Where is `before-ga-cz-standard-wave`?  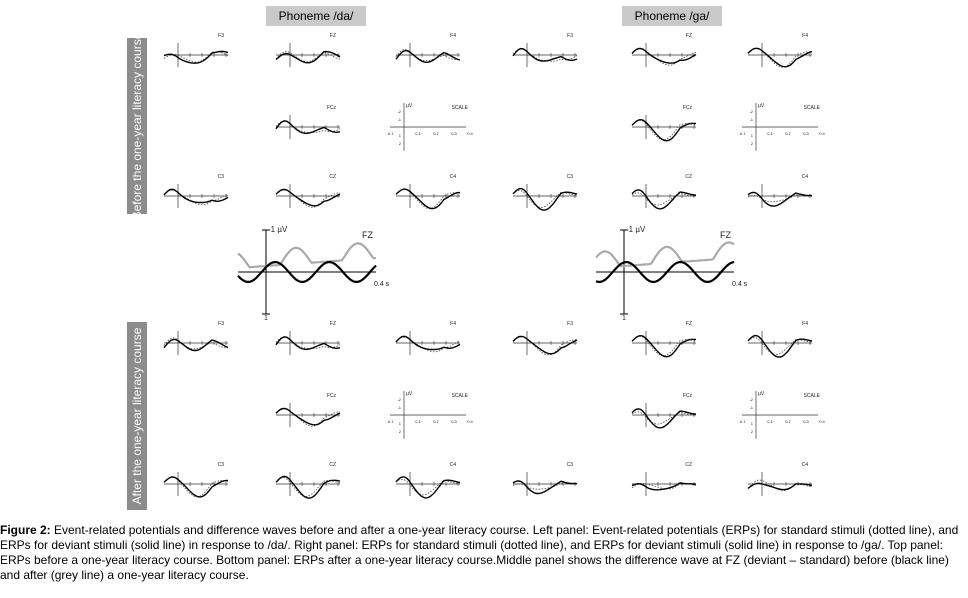 before-ga-cz-standard-wave is located at coordinates (664, 199).